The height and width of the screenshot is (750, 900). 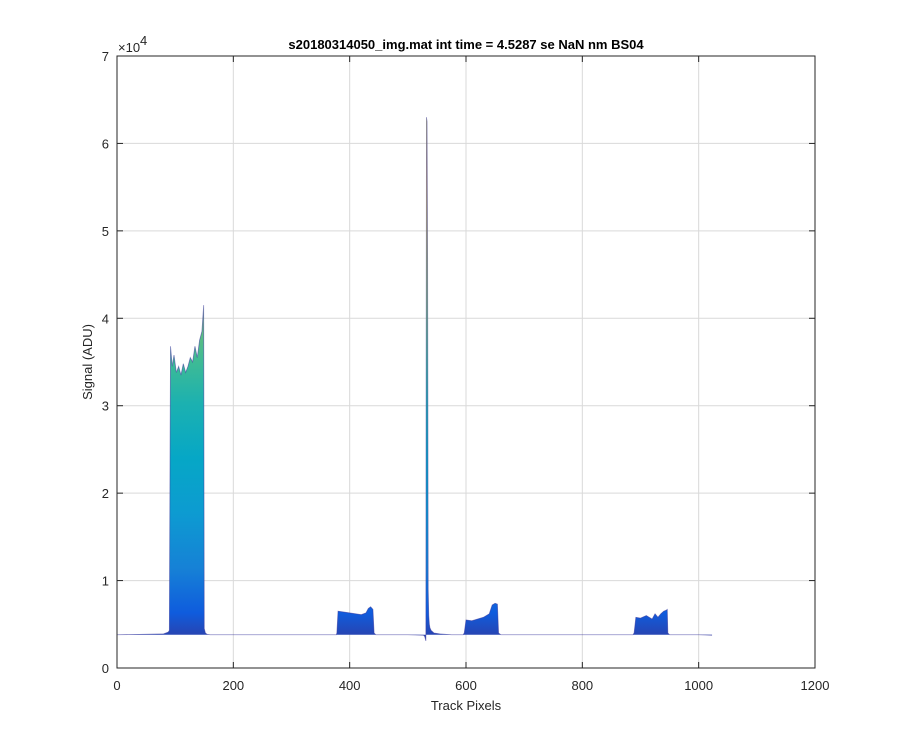 What do you see at coordinates (105, 668) in the screenshot?
I see `y-tick-label: 0` at bounding box center [105, 668].